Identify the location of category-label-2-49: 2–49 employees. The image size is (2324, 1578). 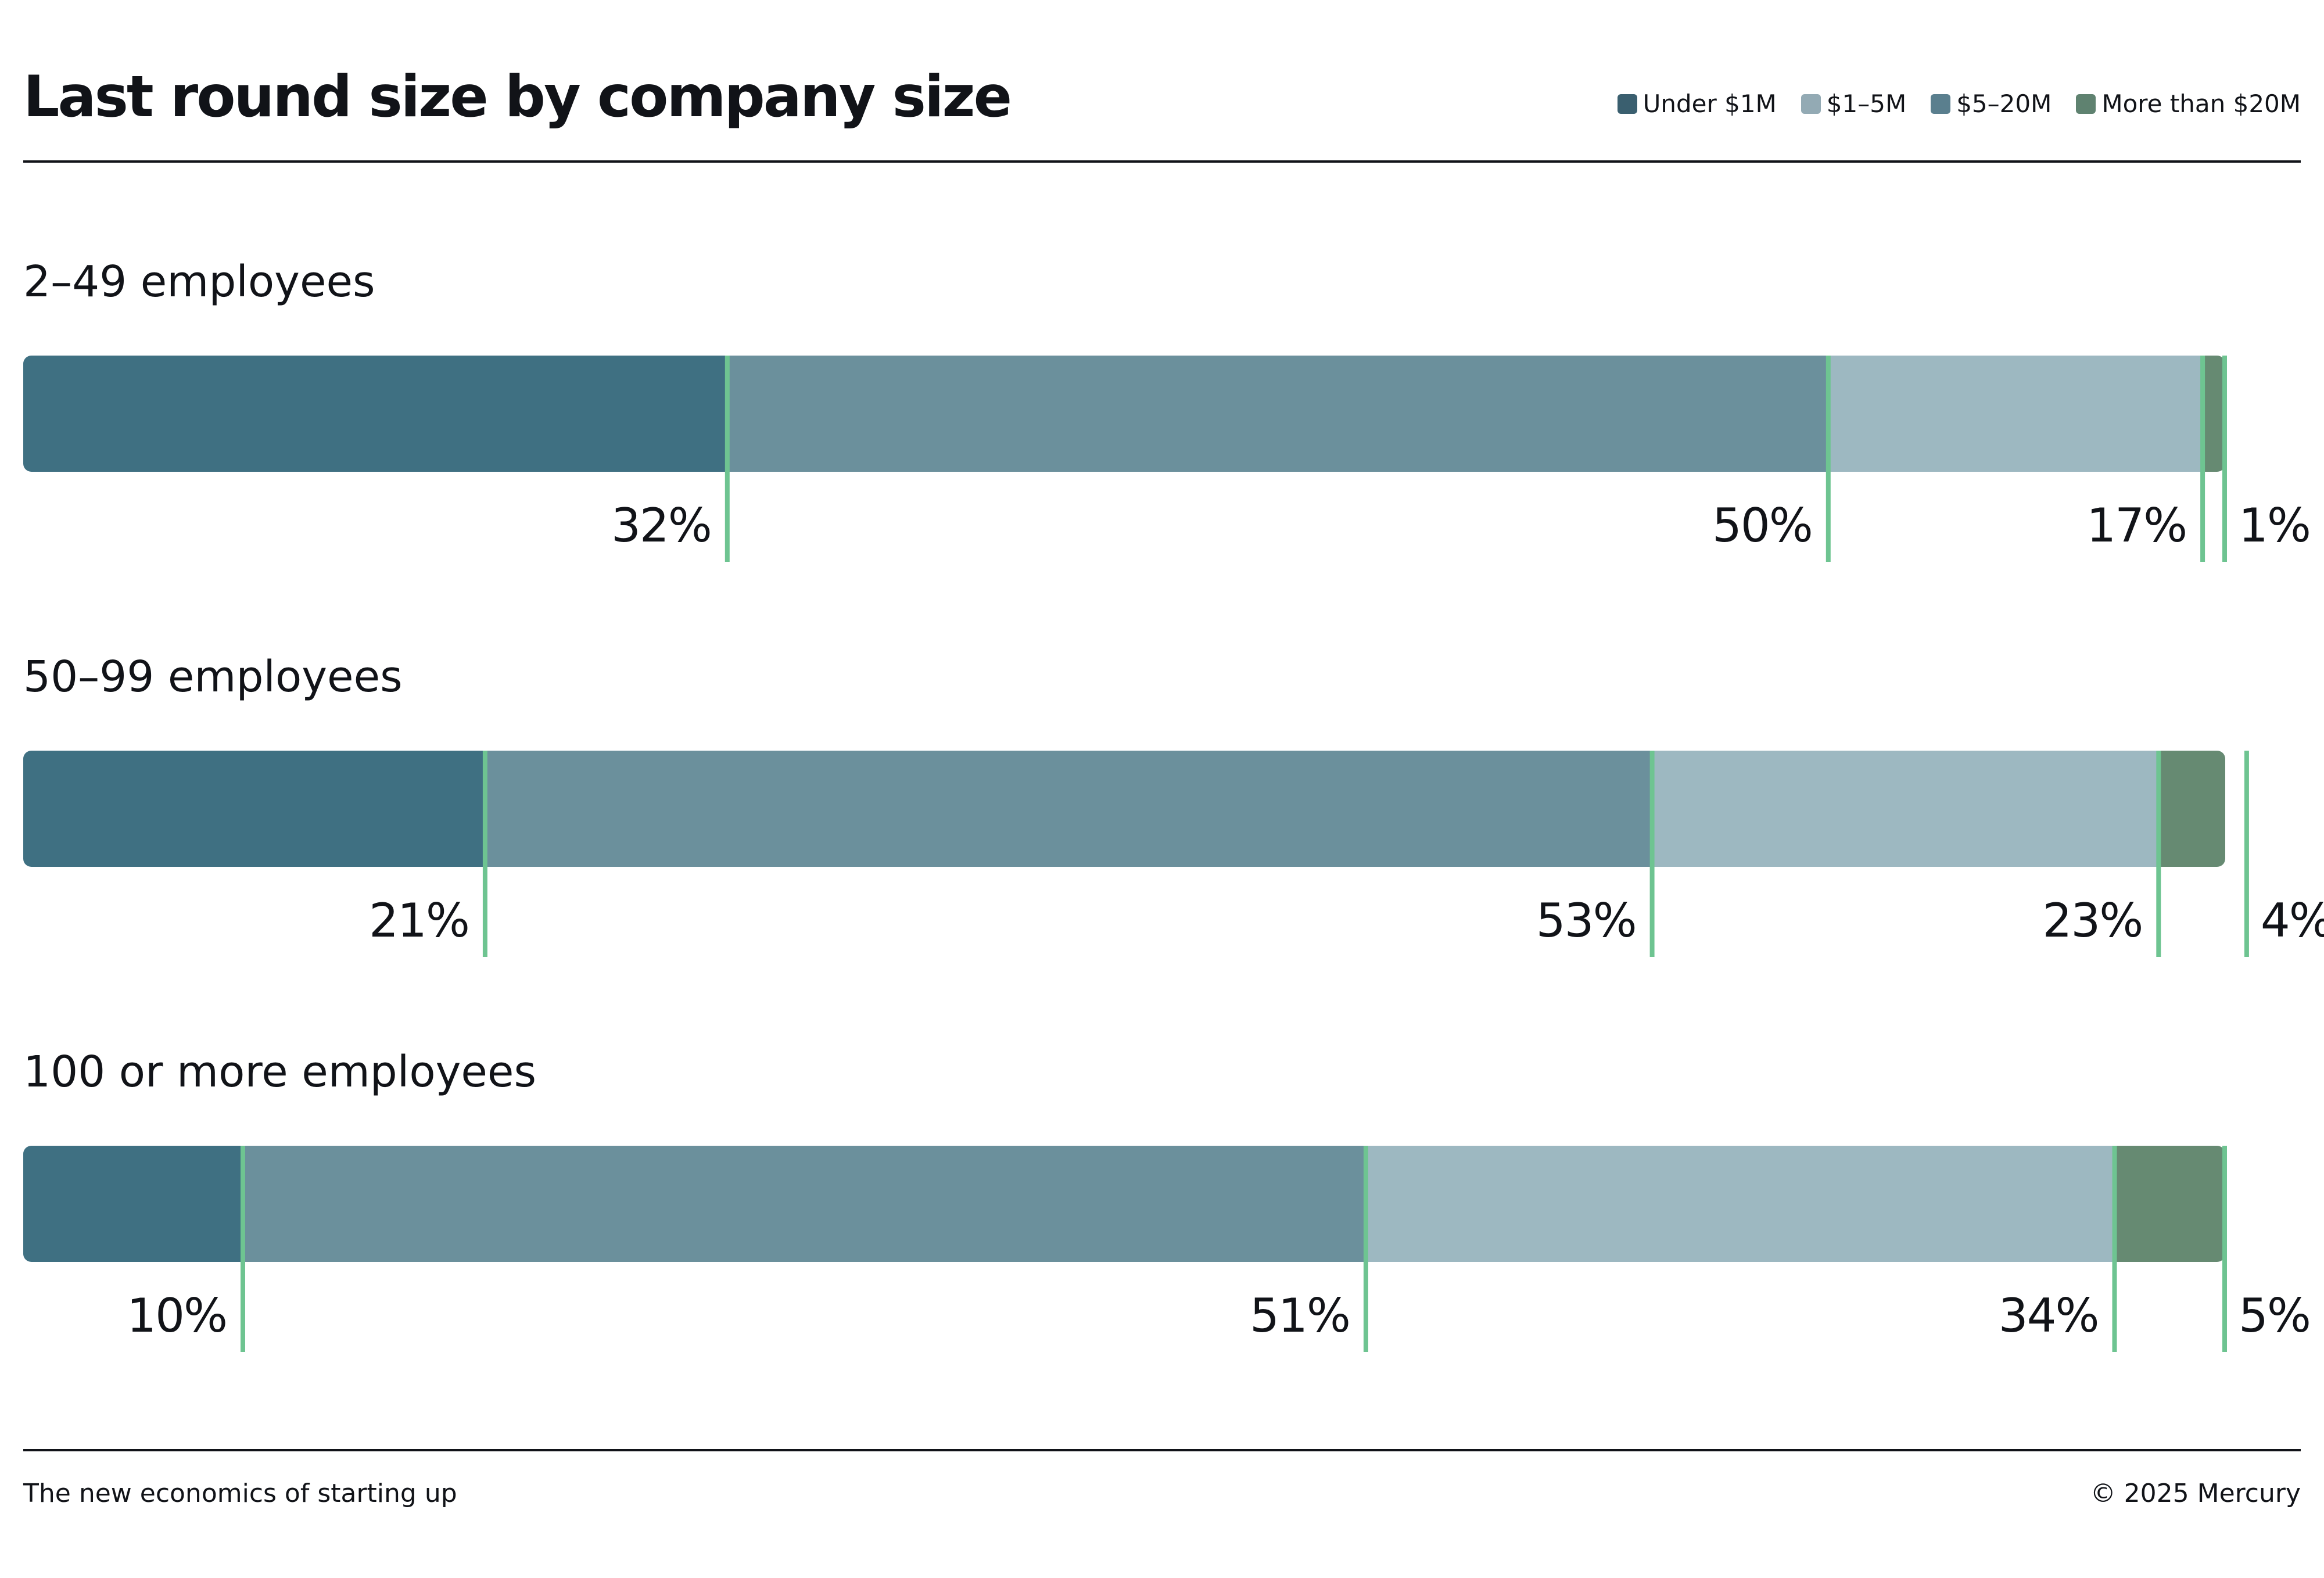
(199, 282).